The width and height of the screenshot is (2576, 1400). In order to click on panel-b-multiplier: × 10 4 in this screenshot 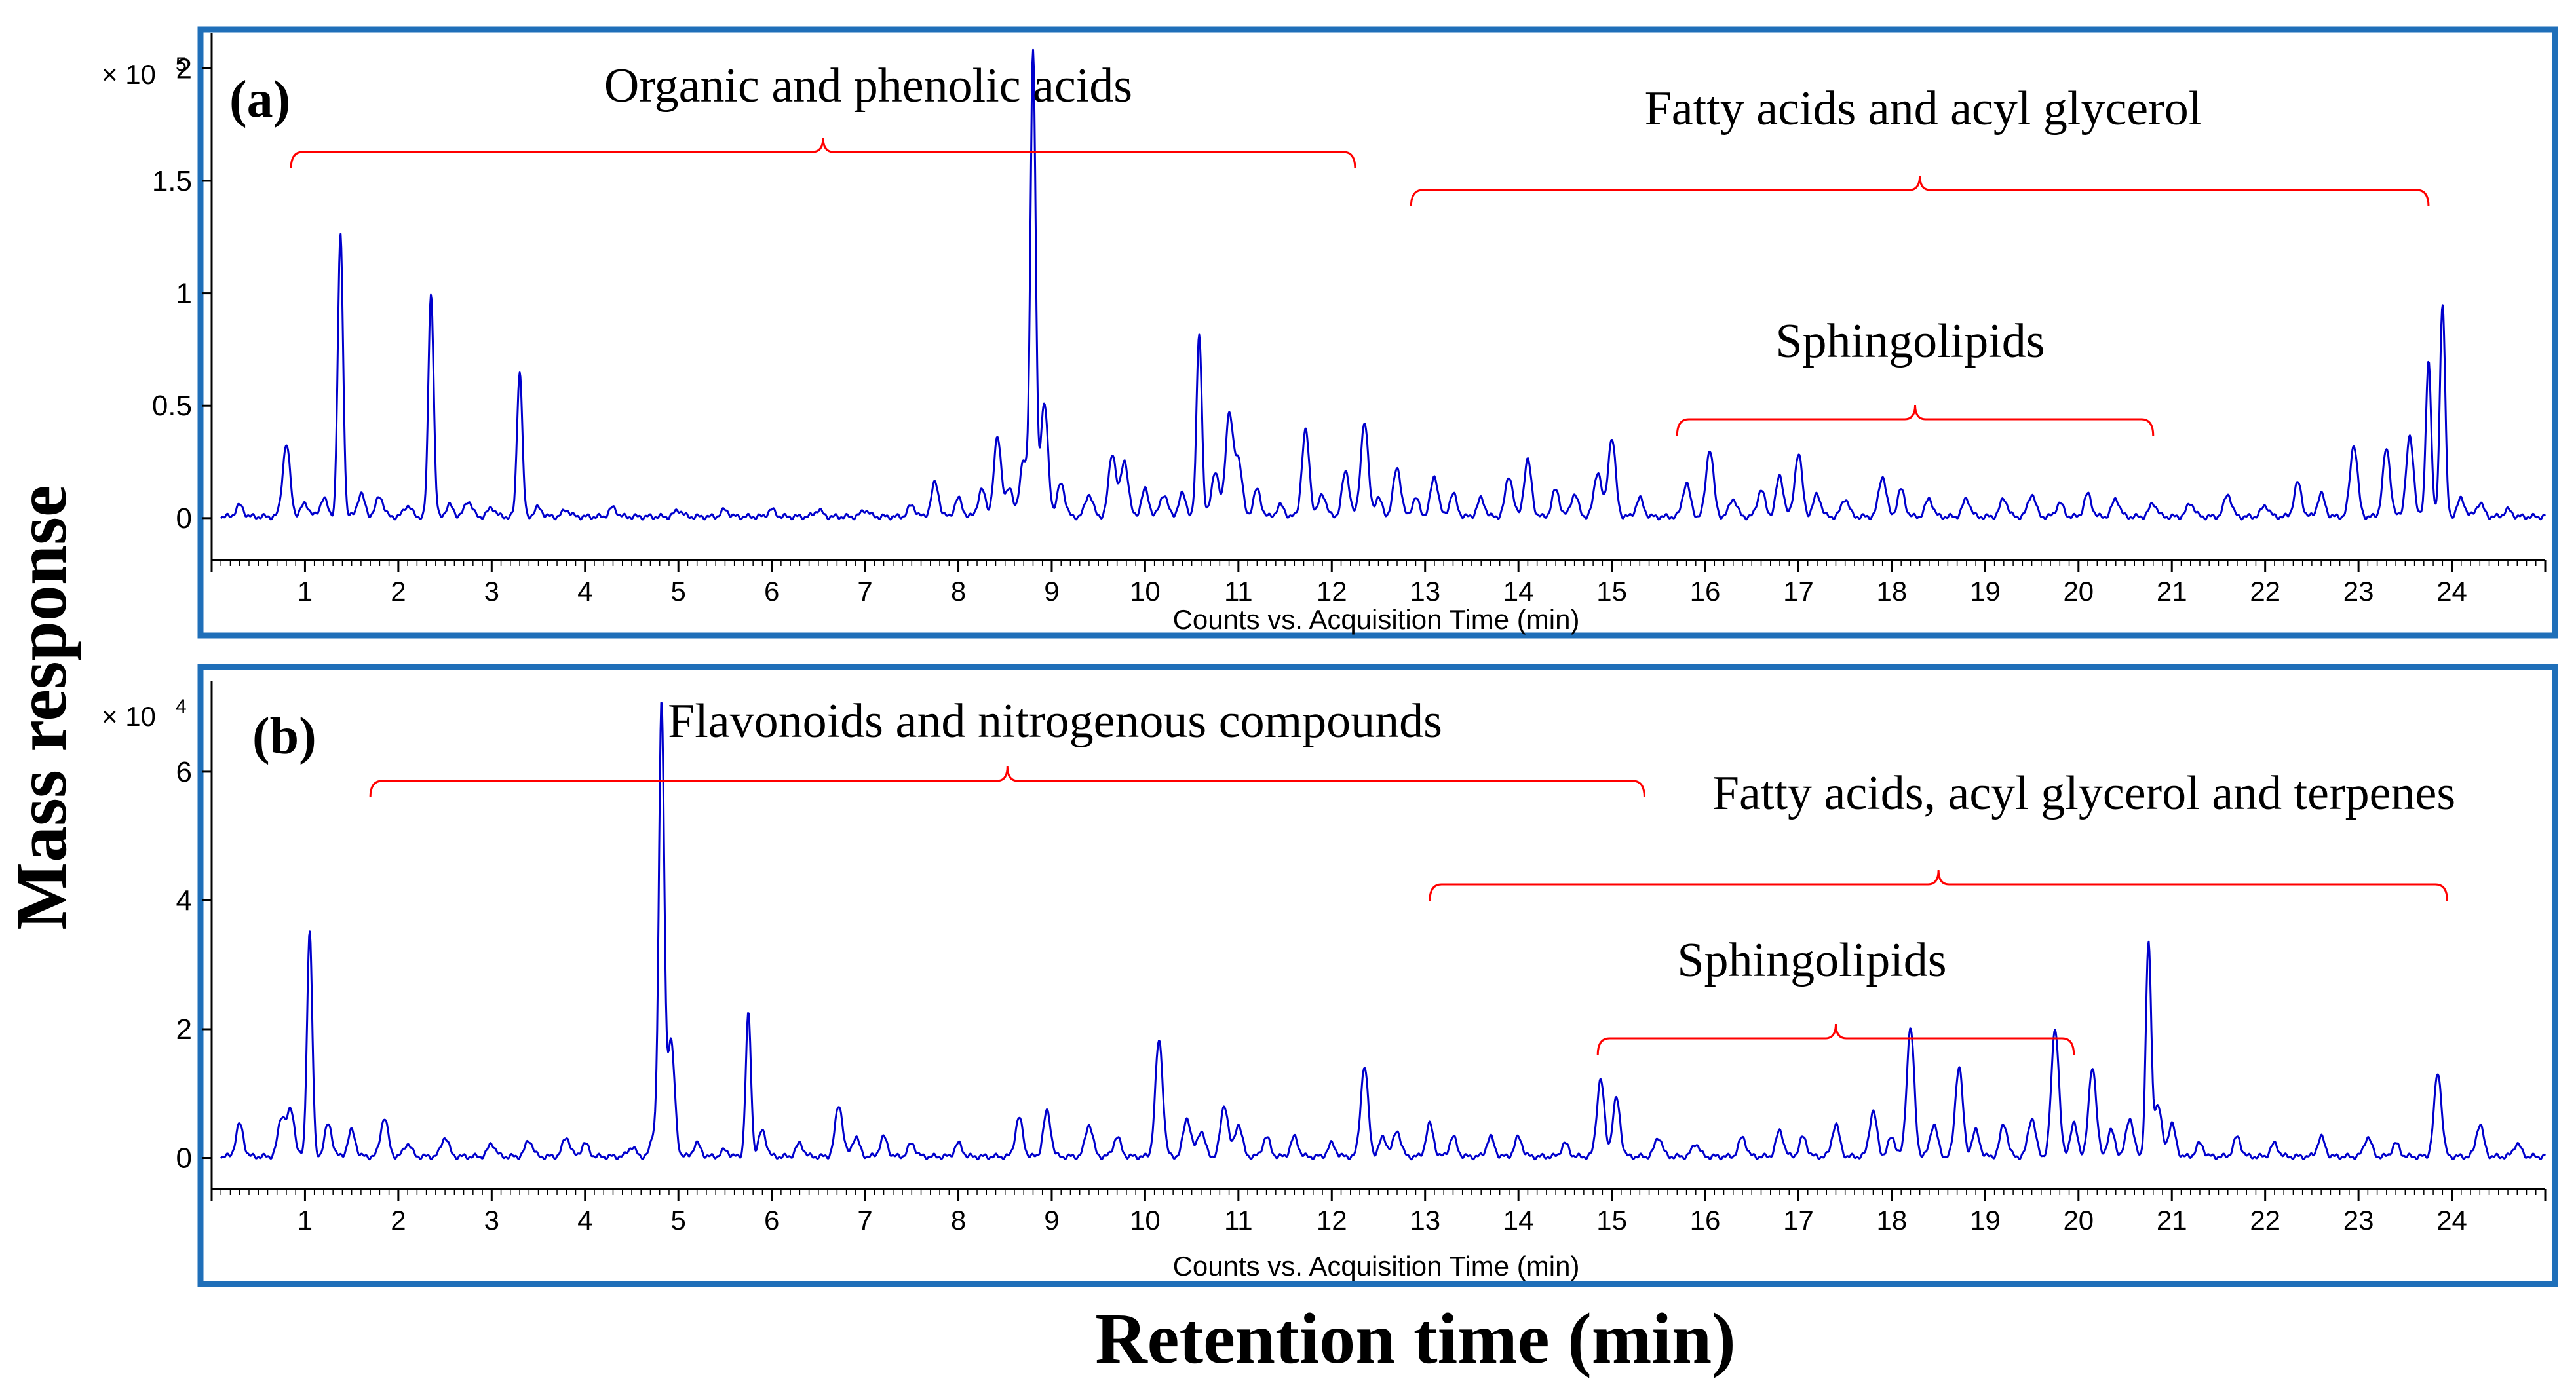, I will do `click(144, 714)`.